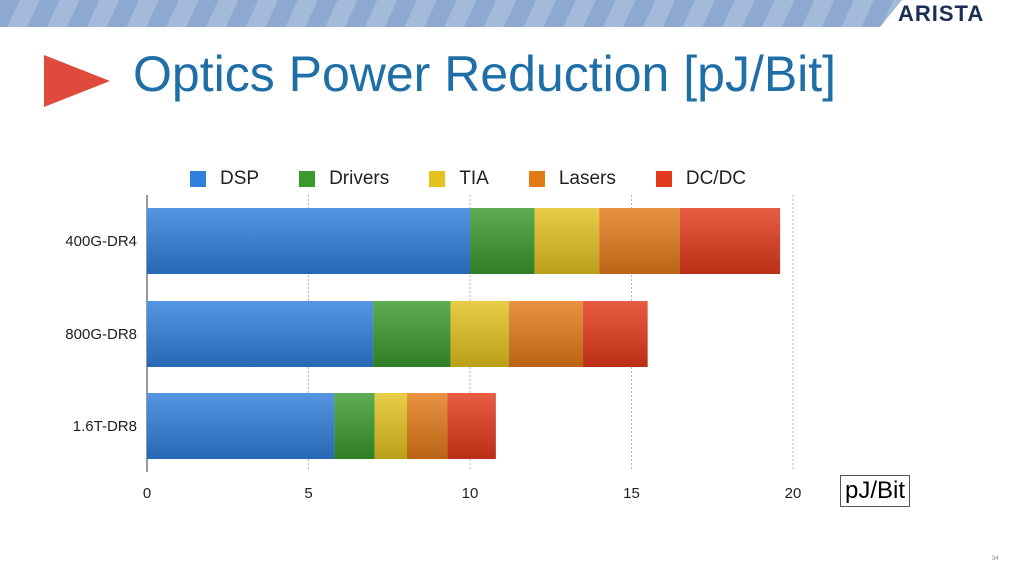 This screenshot has height=571, width=1024. What do you see at coordinates (147, 493) in the screenshot?
I see `x-tick-label: 0` at bounding box center [147, 493].